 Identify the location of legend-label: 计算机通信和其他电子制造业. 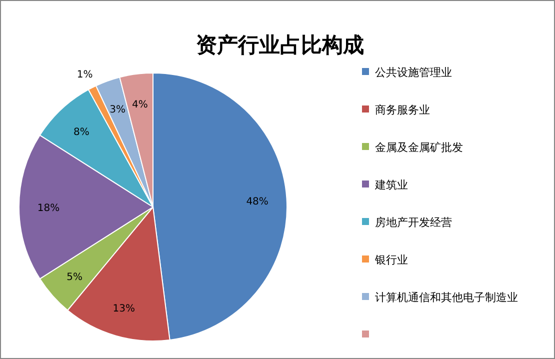
(446, 297).